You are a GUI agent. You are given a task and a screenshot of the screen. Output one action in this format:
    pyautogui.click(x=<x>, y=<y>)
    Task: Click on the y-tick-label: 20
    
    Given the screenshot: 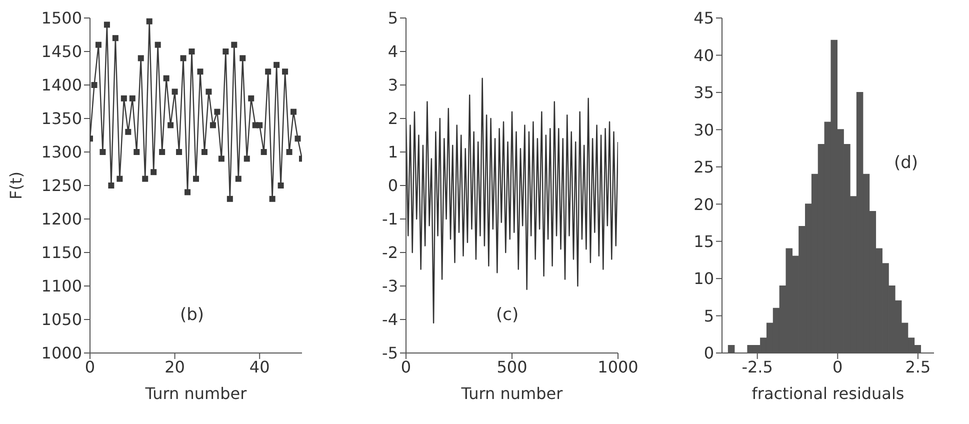 What is the action you would take?
    pyautogui.click(x=704, y=204)
    